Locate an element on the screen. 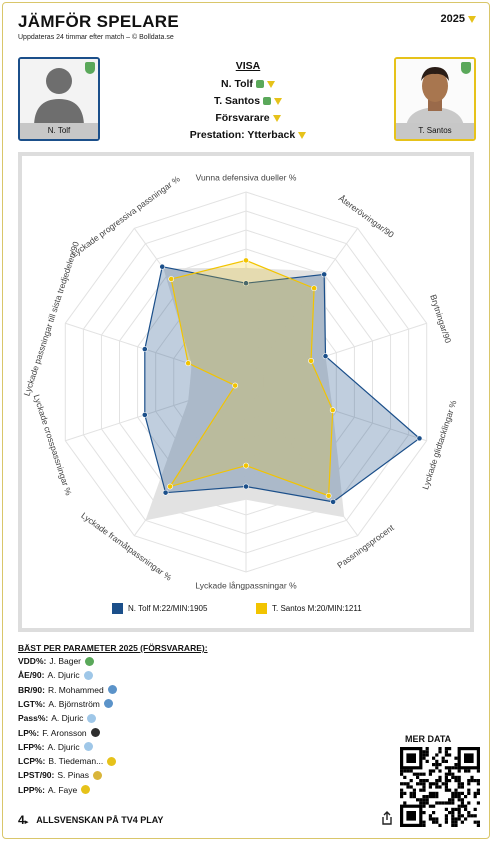 Image resolution: width=494 pixels, height=843 pixels. best-key: VDD%: is located at coordinates (32, 661).